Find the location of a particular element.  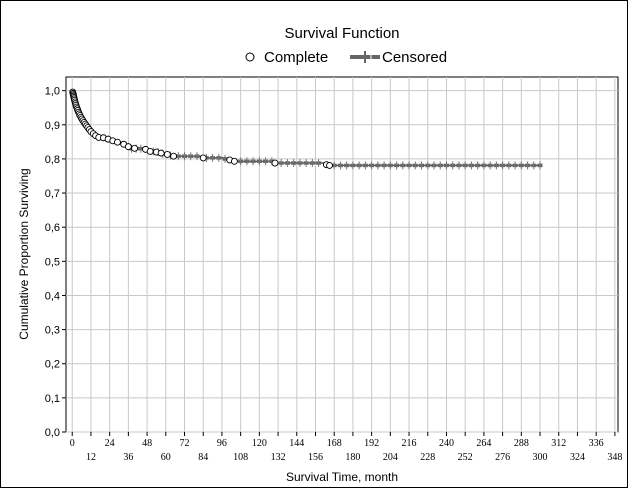

survival-curve is located at coordinates (306, 128).